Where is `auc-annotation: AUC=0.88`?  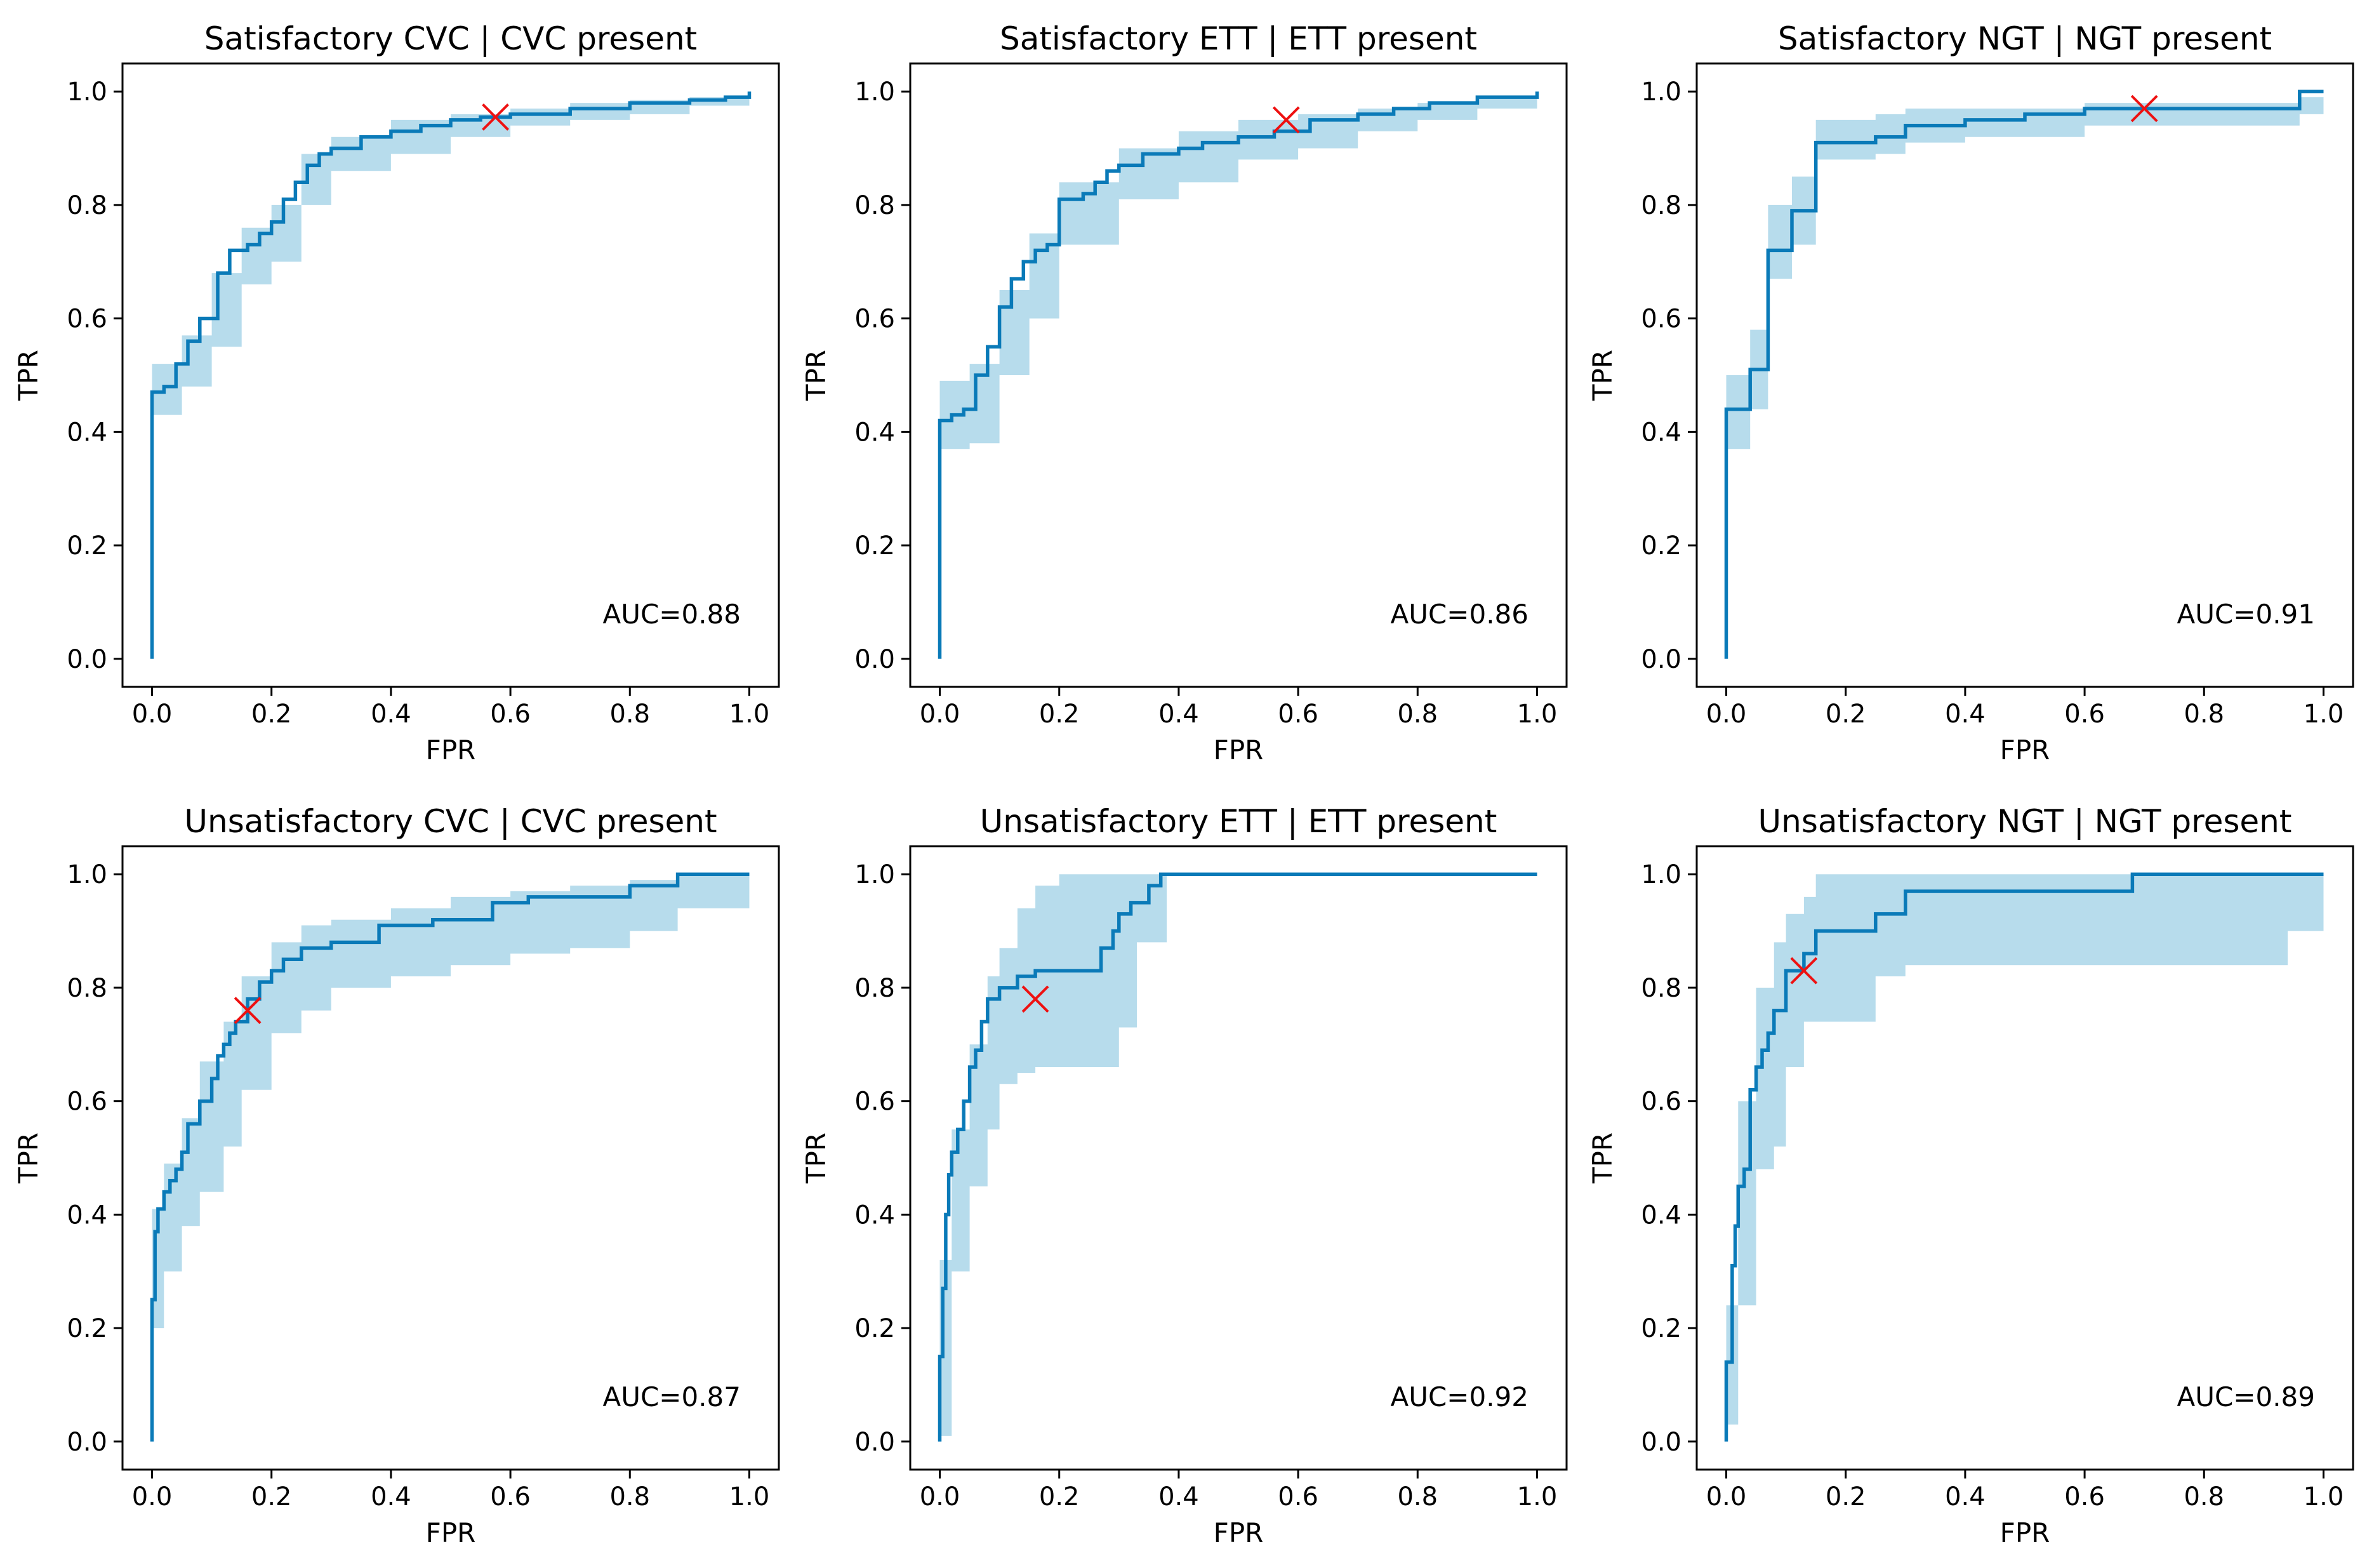 auc-annotation: AUC=0.88 is located at coordinates (672, 614).